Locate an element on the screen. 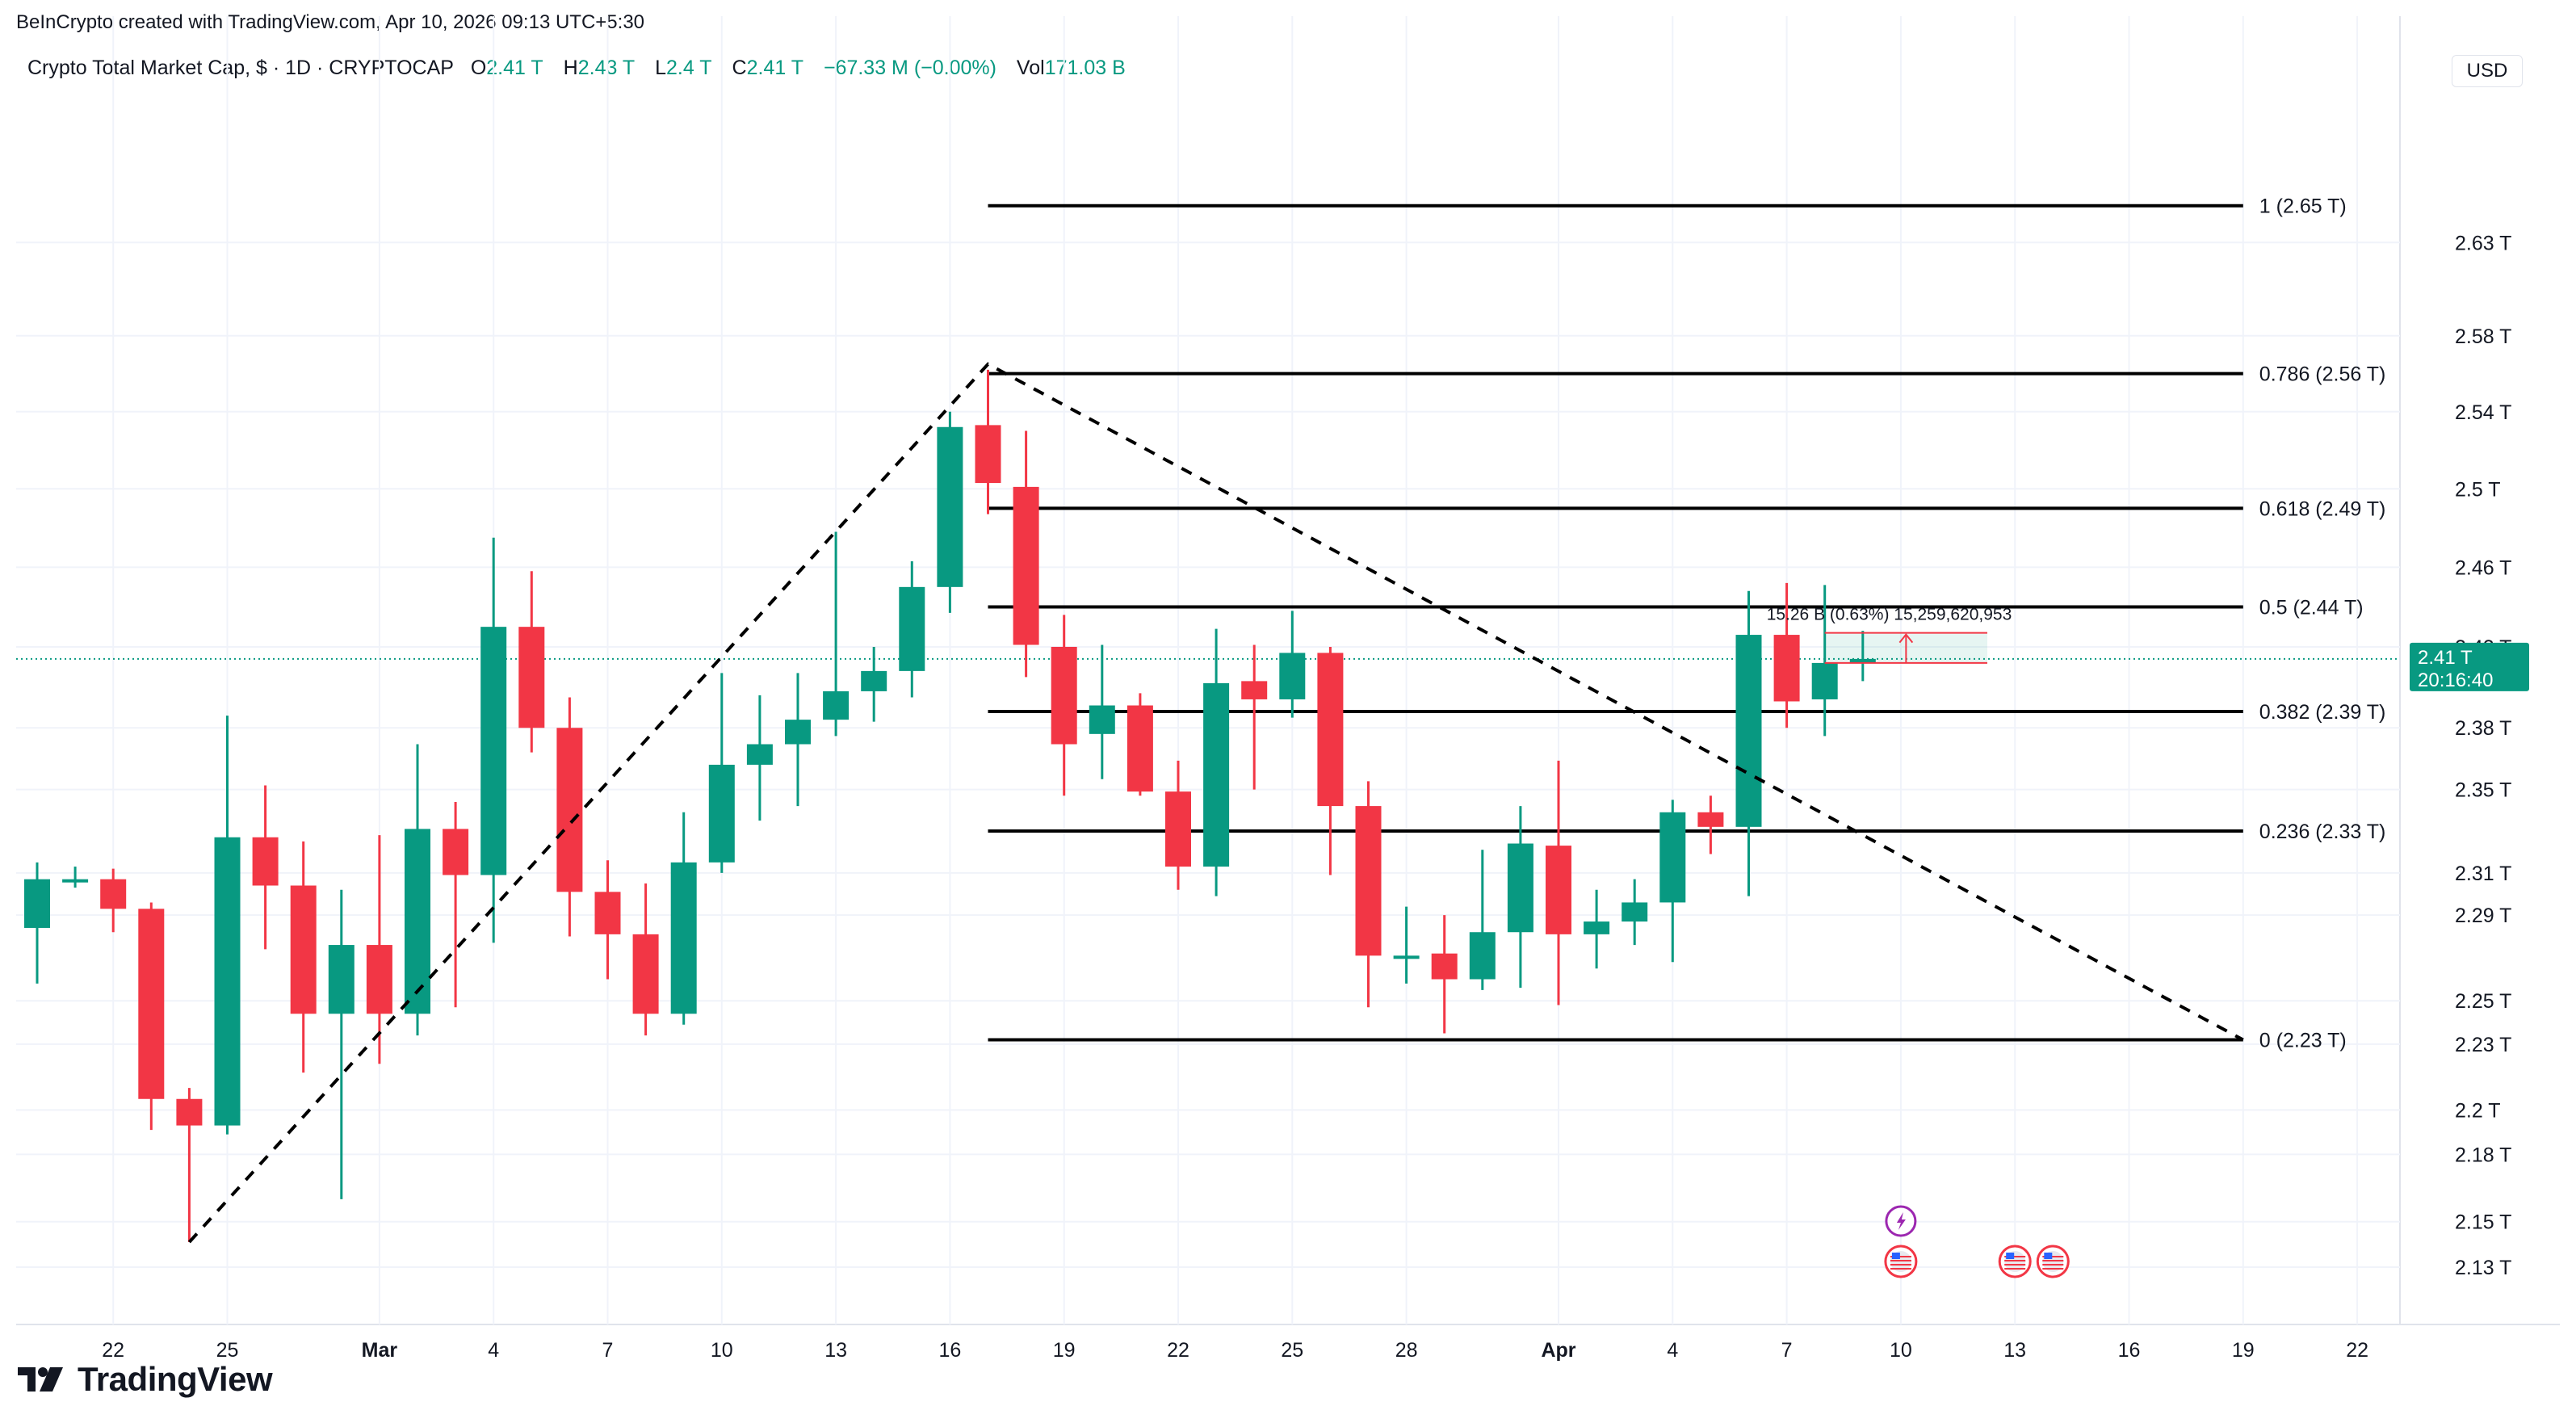 The height and width of the screenshot is (1423, 2576). x-tick-label: 10 is located at coordinates (1901, 1350).